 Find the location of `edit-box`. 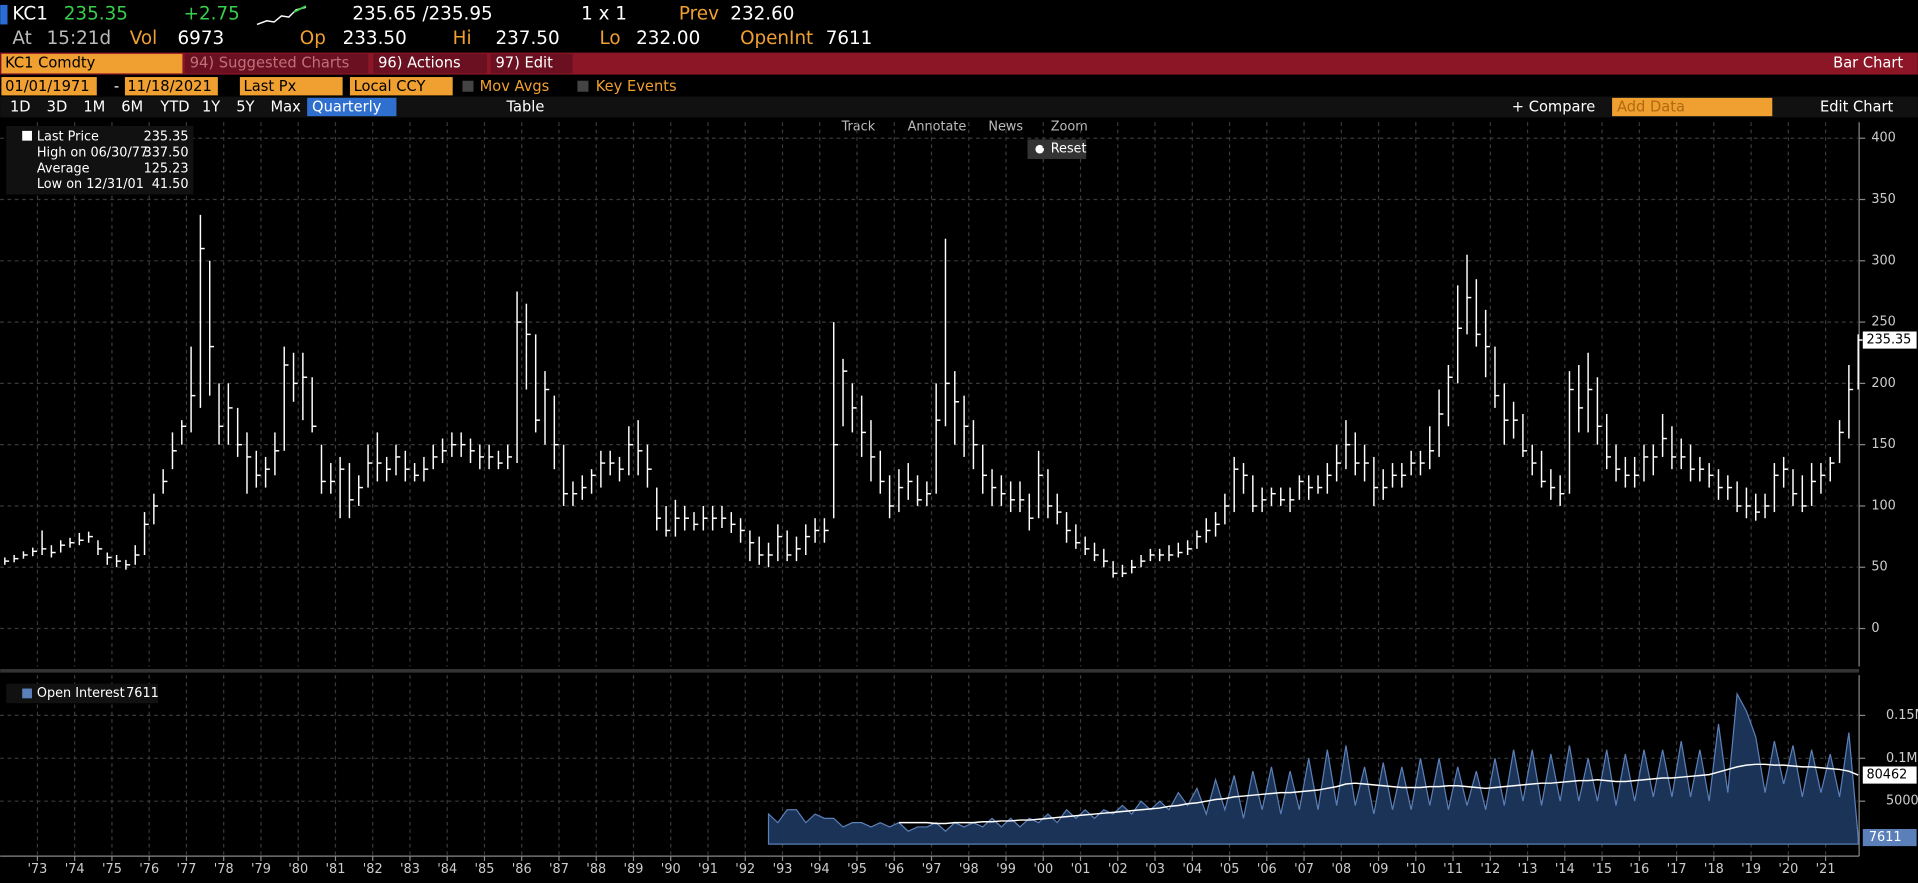

edit-box is located at coordinates (531, 63).